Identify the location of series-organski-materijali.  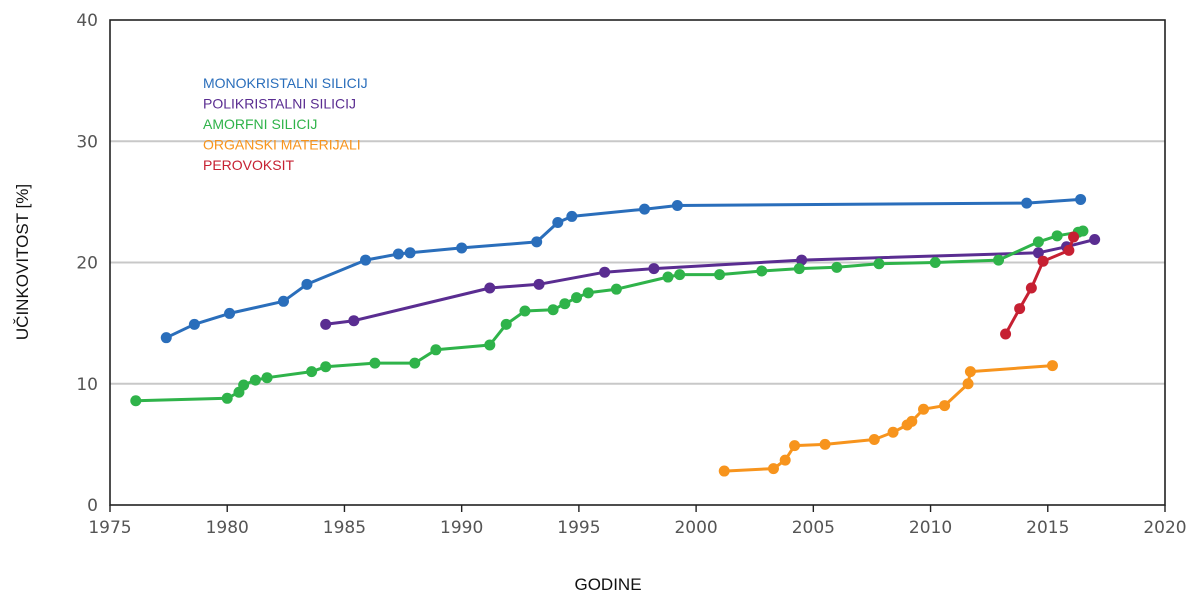
(888, 418).